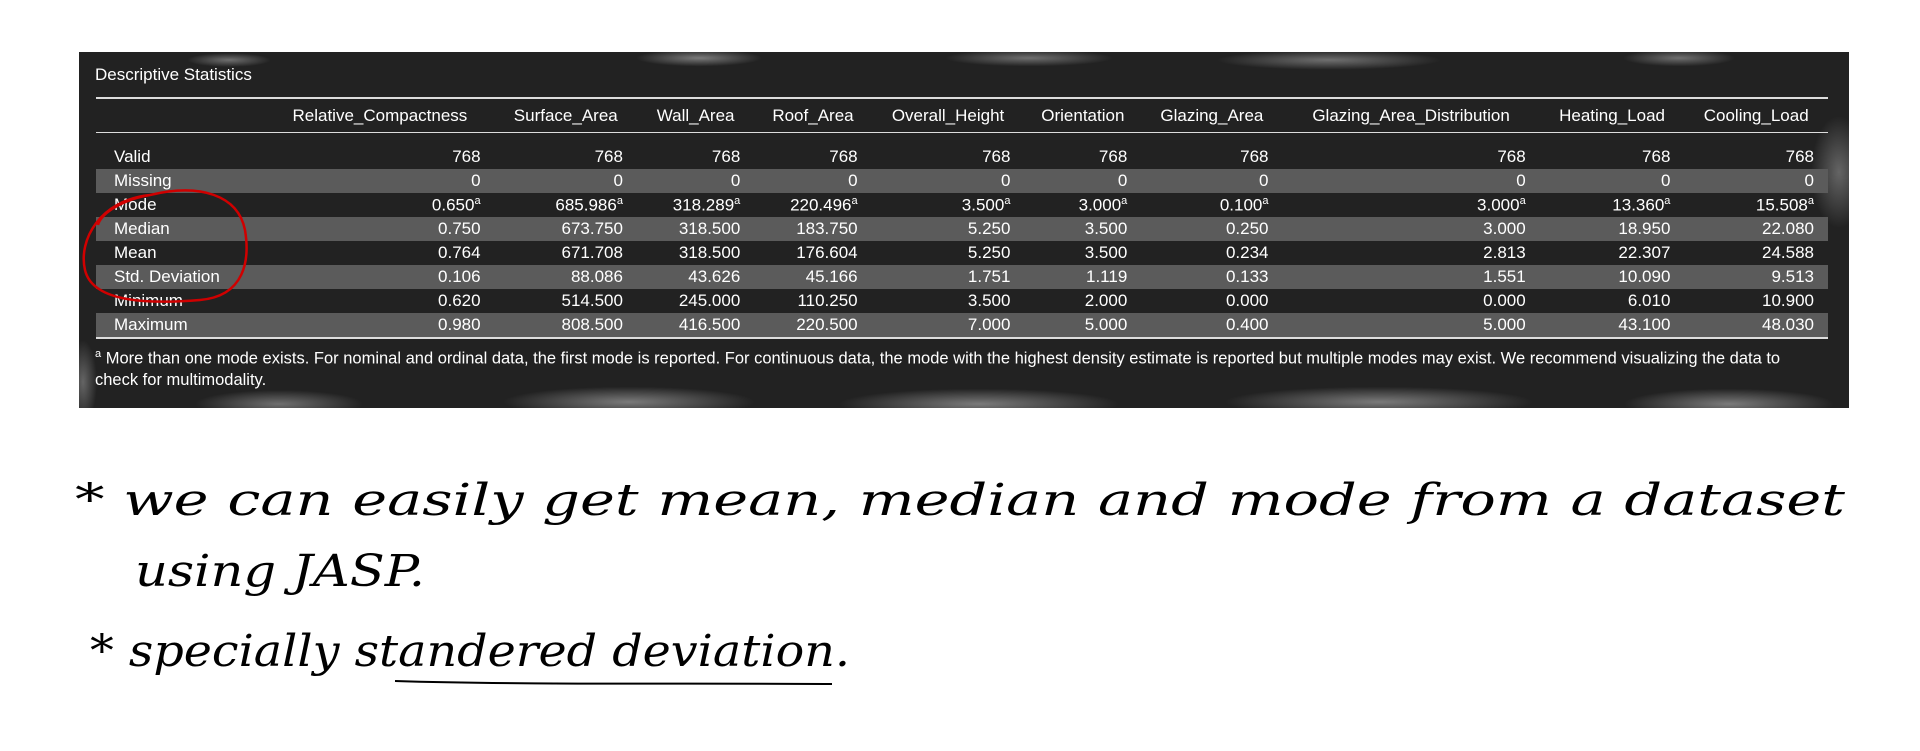 This screenshot has width=1920, height=751. What do you see at coordinates (1644, 324) in the screenshot?
I see `cell-value: 43.100` at bounding box center [1644, 324].